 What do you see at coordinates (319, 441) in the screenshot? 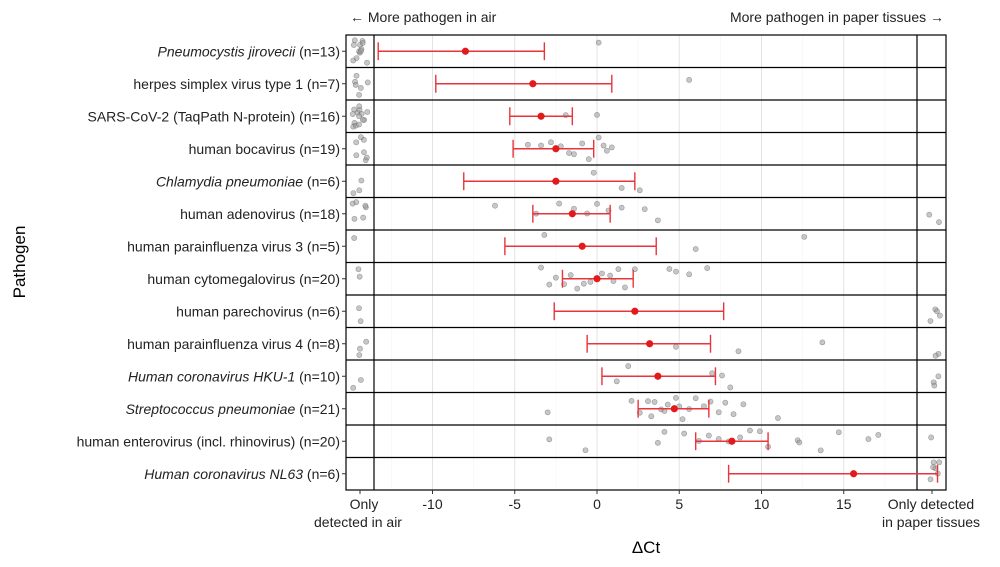
I see `pathogen-count: (n=20)` at bounding box center [319, 441].